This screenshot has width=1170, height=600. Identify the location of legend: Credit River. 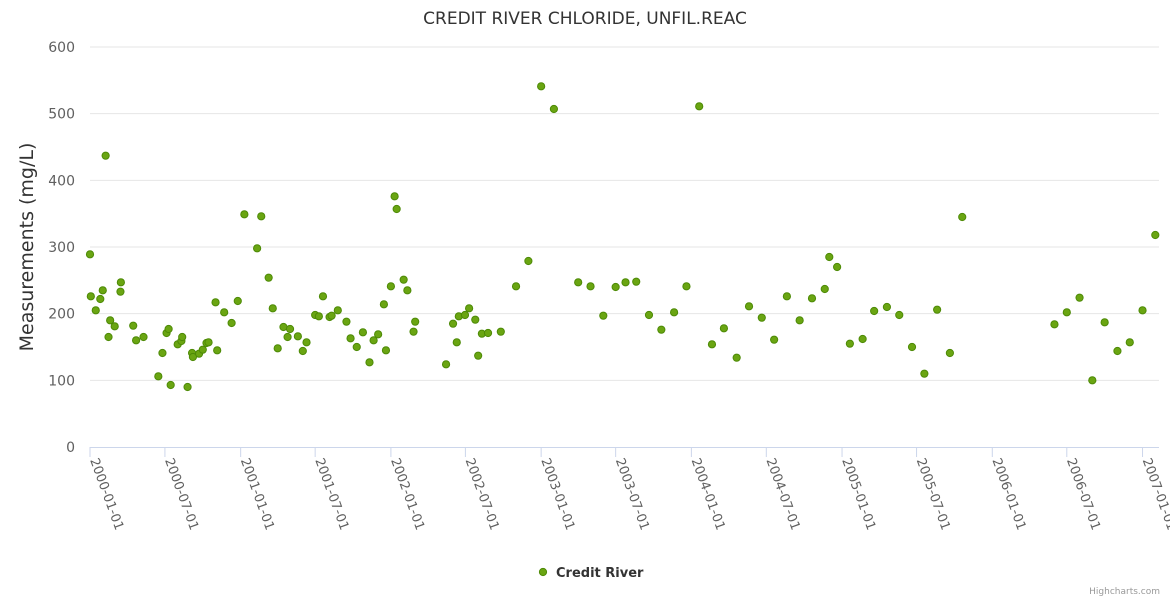
(591, 573).